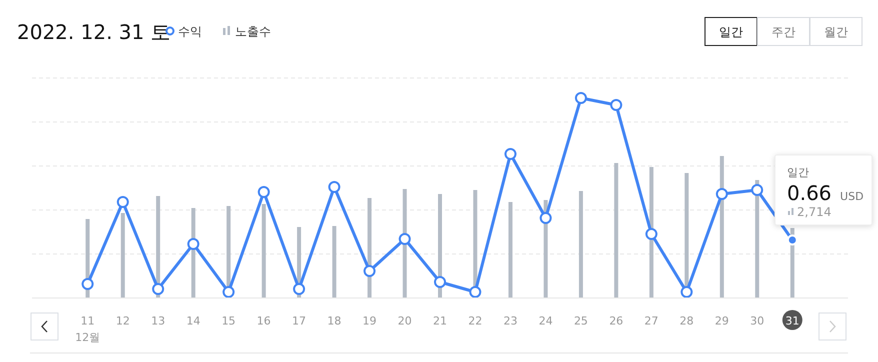  What do you see at coordinates (687, 321) in the screenshot?
I see `x-tick-label: 28` at bounding box center [687, 321].